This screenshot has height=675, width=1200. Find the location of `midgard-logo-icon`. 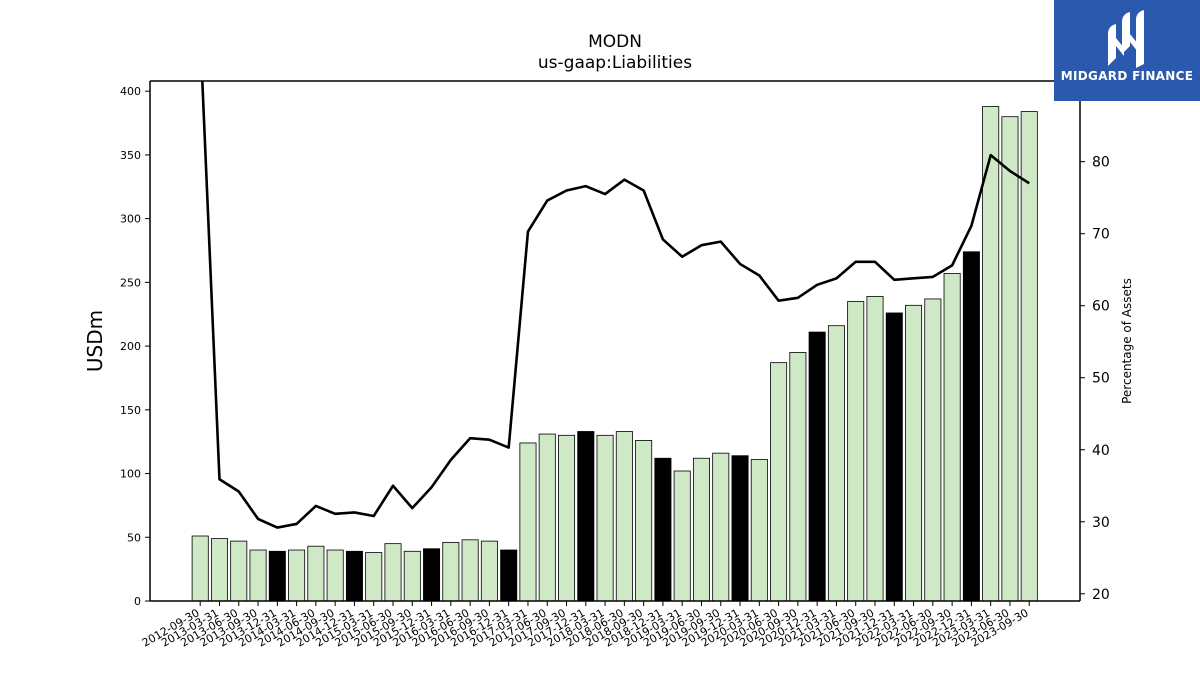

midgard-logo-icon is located at coordinates (1126, 39).